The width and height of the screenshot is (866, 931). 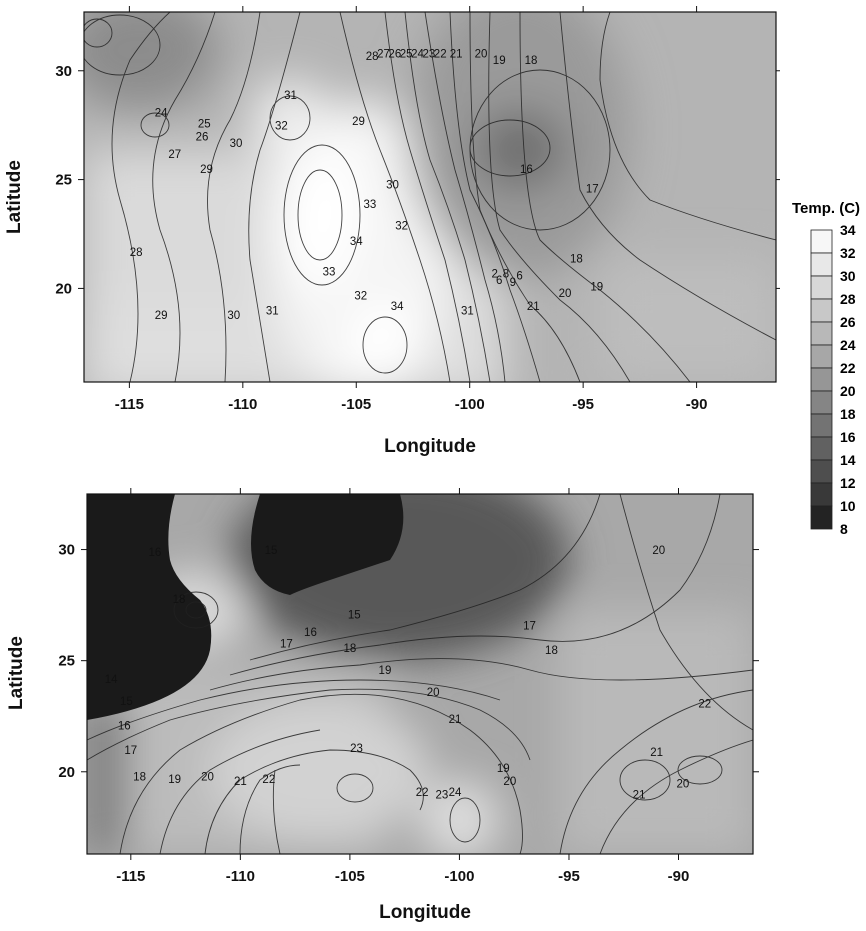 What do you see at coordinates (848, 299) in the screenshot?
I see `colorbar-label: 28` at bounding box center [848, 299].